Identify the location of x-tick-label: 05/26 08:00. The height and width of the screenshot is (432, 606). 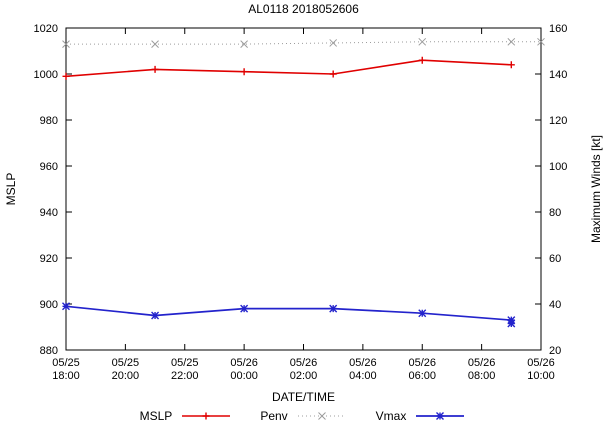
(482, 369).